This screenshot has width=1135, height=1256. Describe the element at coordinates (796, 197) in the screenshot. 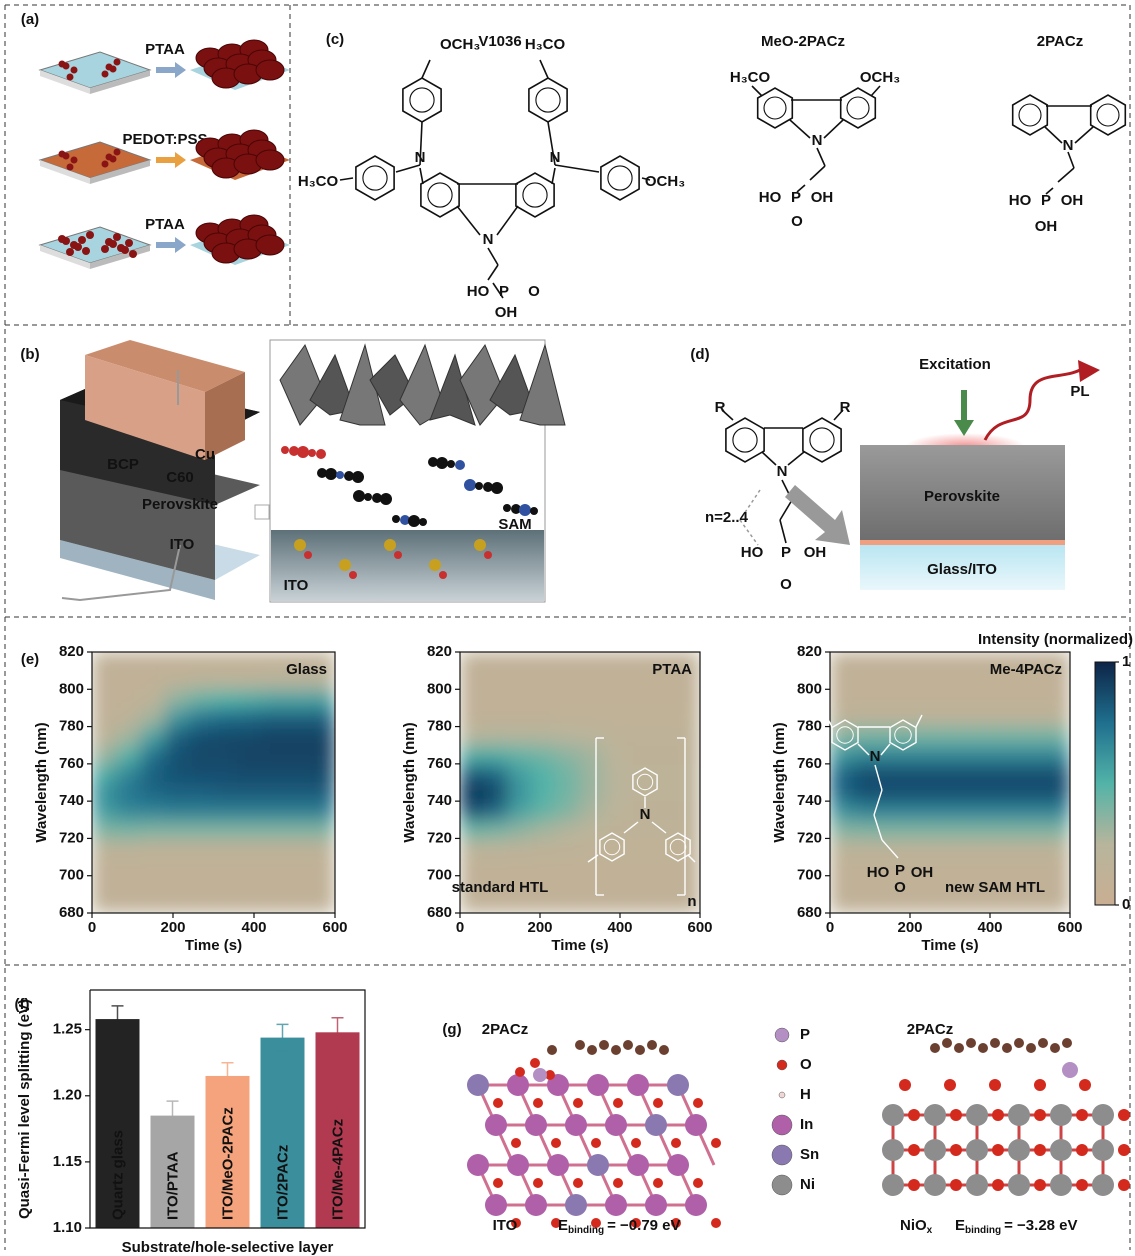

I see `atom: P` at that location.